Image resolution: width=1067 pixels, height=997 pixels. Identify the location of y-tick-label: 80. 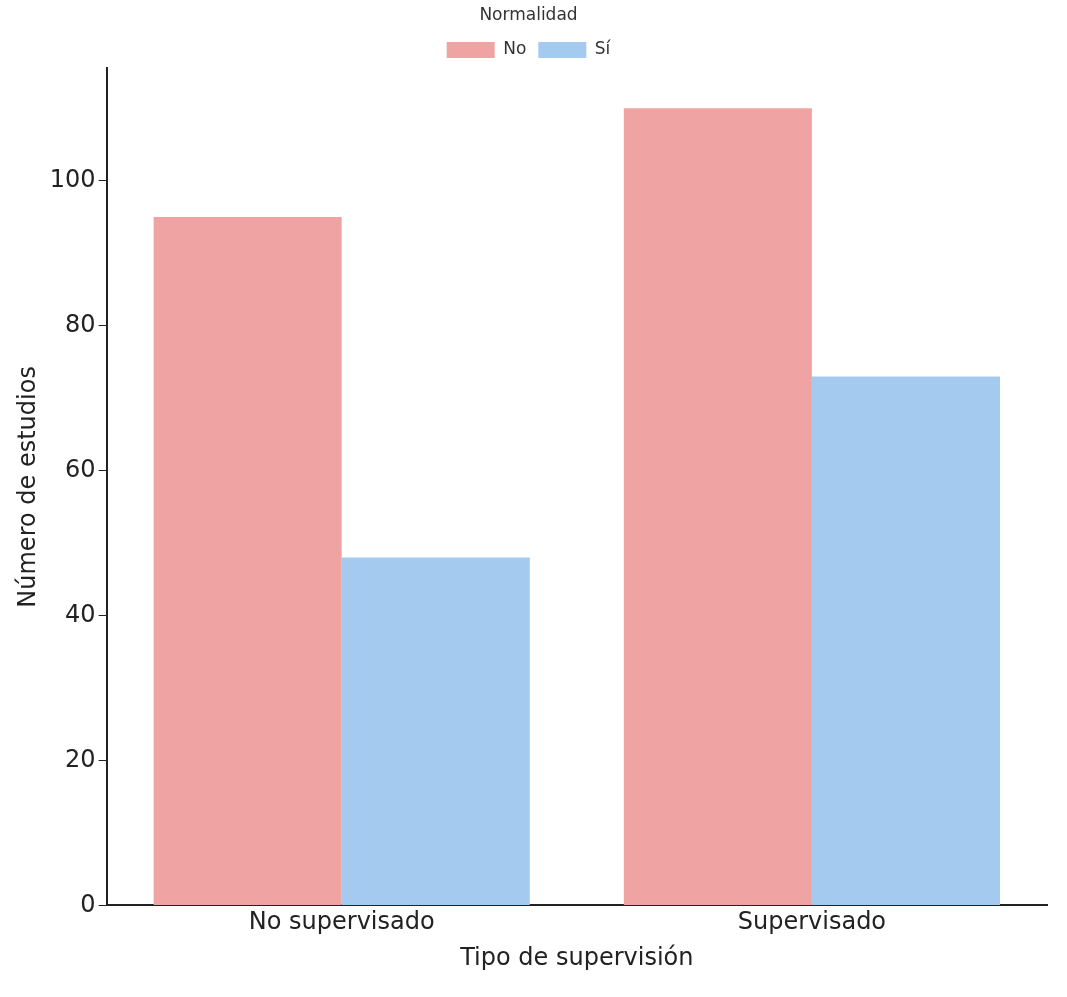
(80, 323).